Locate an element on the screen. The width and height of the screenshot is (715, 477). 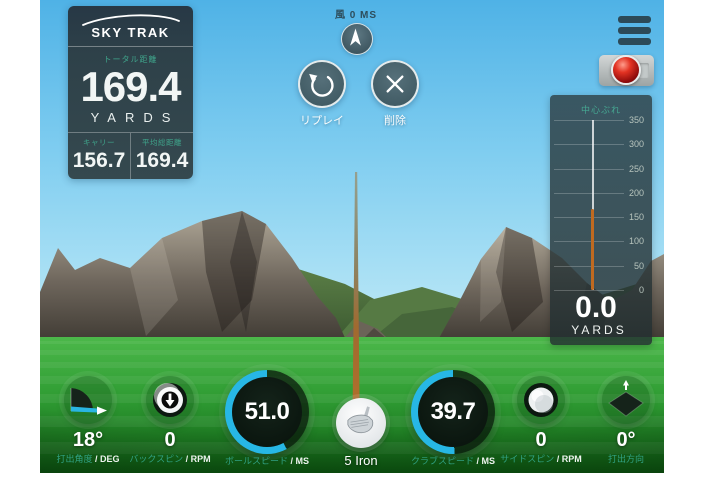
skytrak-logo: SKY TRAK is located at coordinates (130, 26).